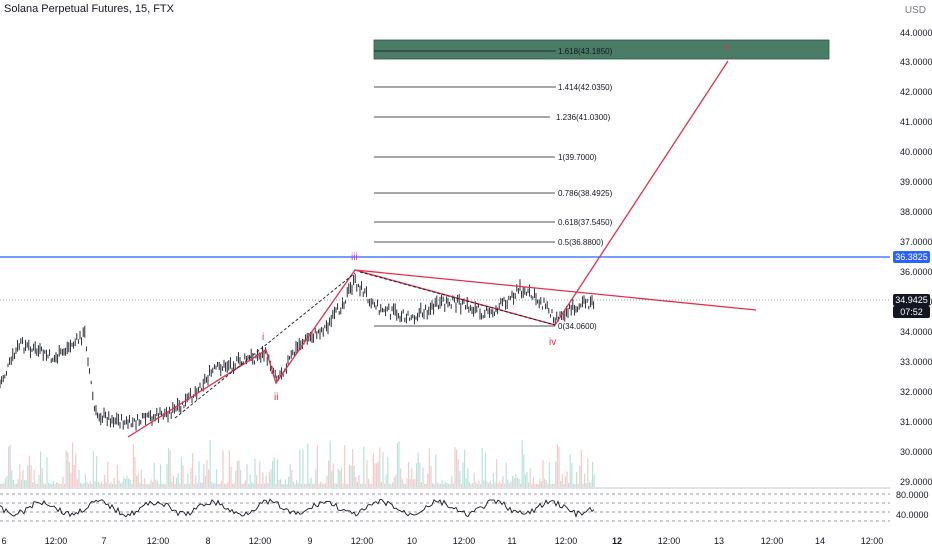  Describe the element at coordinates (465, 188) in the screenshot. I see `fib-retracement` at that location.